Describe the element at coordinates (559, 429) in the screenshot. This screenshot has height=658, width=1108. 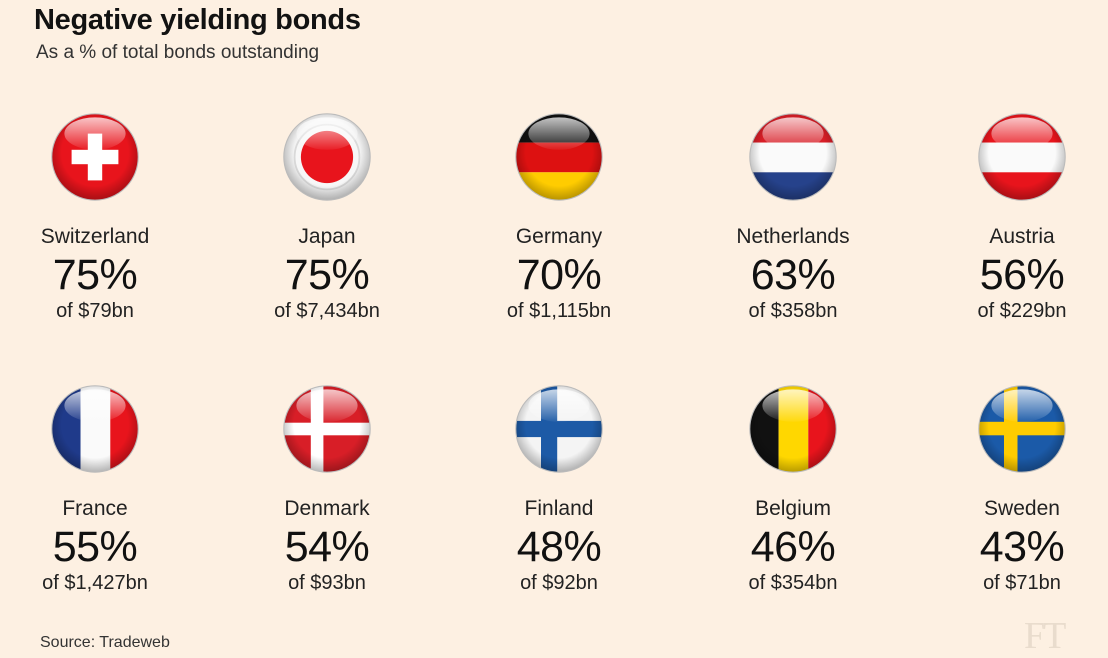
I see `finland-flag-icon` at that location.